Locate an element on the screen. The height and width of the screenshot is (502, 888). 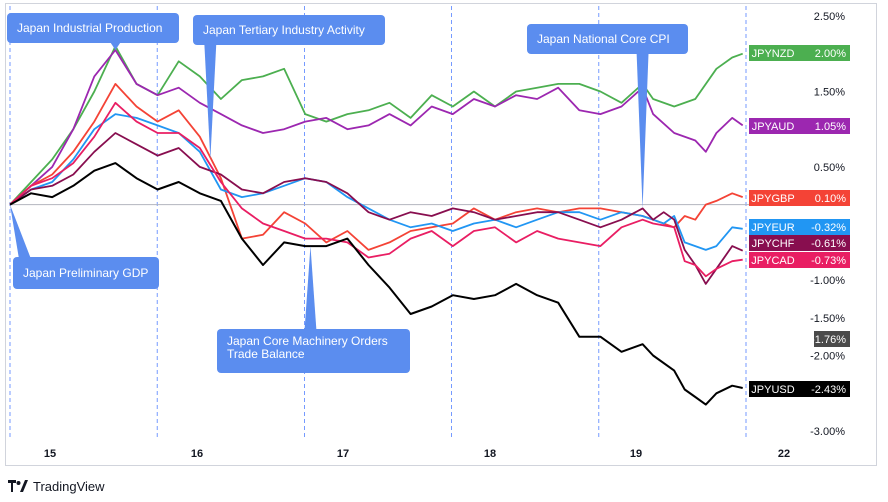
y-tick-label: 0.50% is located at coordinates (829, 168).